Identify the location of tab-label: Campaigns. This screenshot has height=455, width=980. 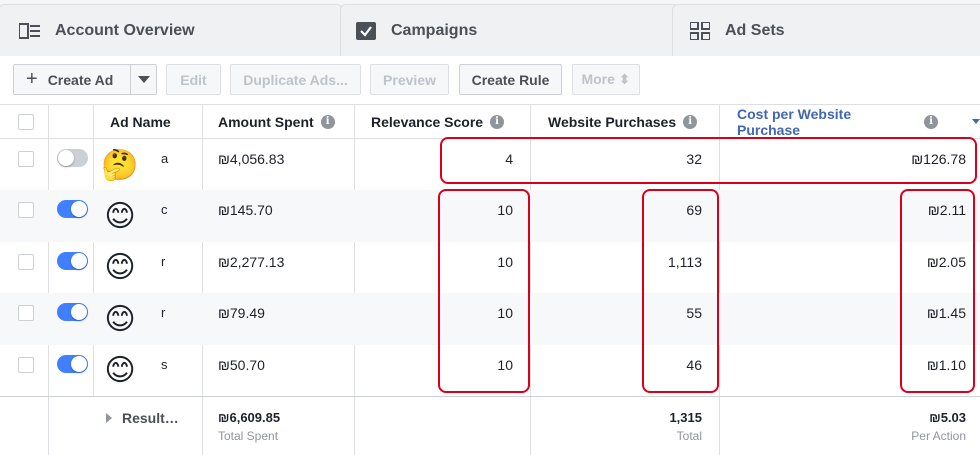
(434, 30).